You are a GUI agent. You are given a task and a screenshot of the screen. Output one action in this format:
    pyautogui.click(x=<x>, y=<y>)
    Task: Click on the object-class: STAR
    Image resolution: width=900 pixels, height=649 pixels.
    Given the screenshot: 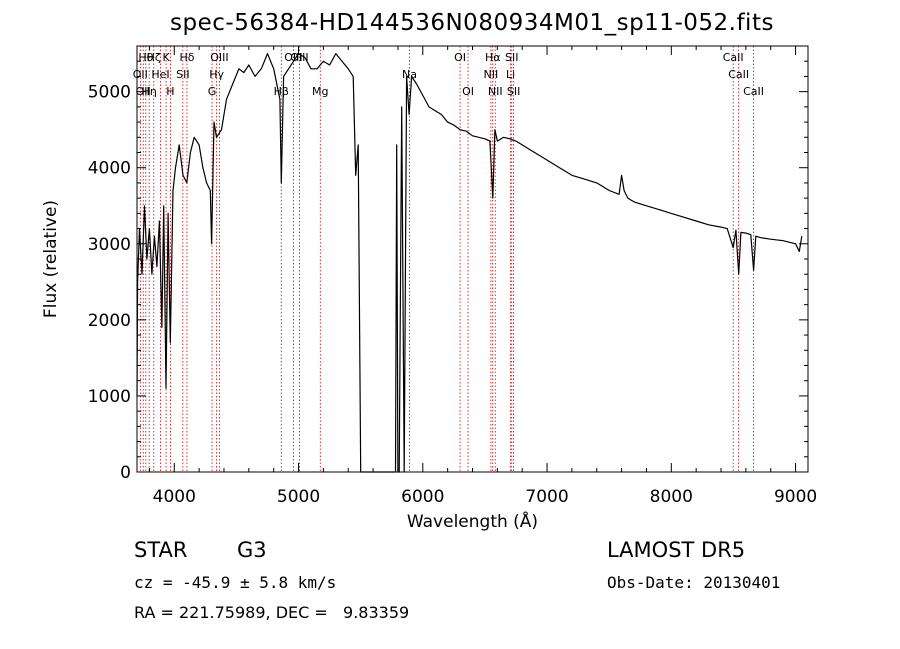 What is the action you would take?
    pyautogui.click(x=161, y=550)
    